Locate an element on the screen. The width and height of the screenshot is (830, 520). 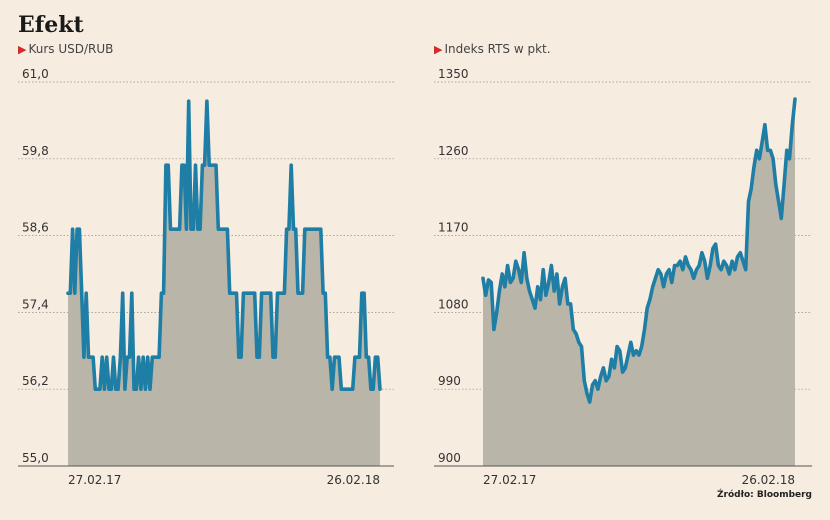
right-chart-subtitle: ▶ Indeks RTS w pkt. is located at coordinates (492, 49).